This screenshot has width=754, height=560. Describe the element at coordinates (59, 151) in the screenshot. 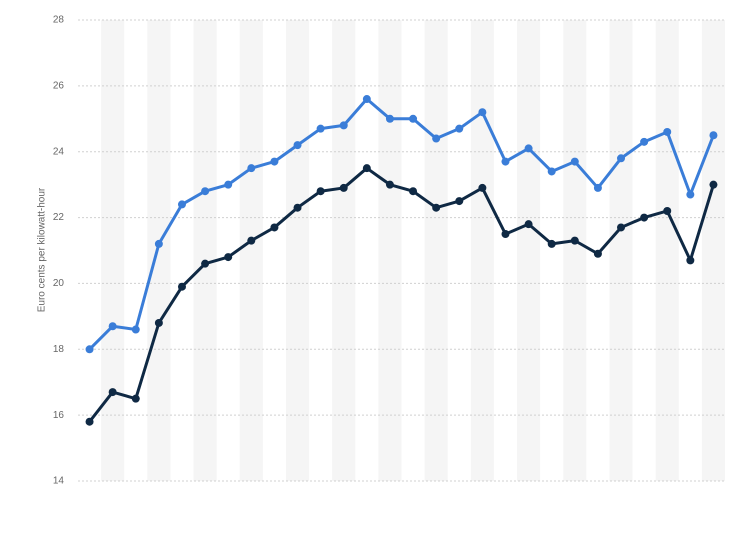

I see `y-tick-label: 24` at that location.